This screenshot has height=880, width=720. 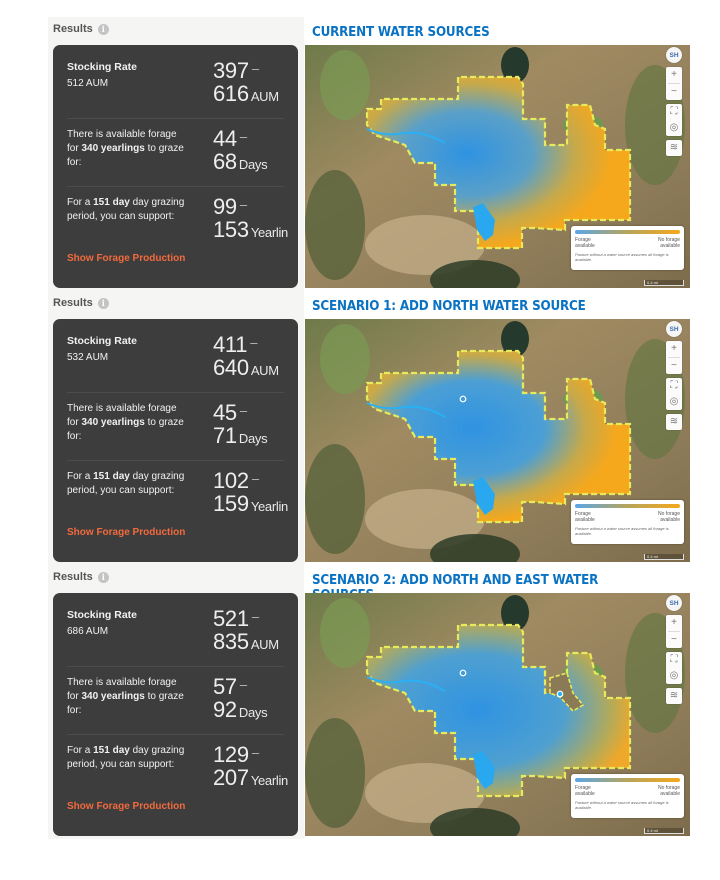 I want to click on range-low: 57, so click(x=225, y=686).